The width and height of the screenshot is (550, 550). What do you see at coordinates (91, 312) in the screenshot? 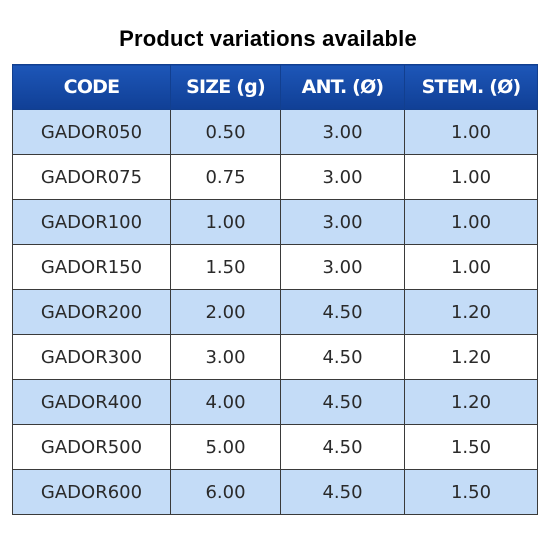
I see `cell-code: GADOR200` at bounding box center [91, 312].